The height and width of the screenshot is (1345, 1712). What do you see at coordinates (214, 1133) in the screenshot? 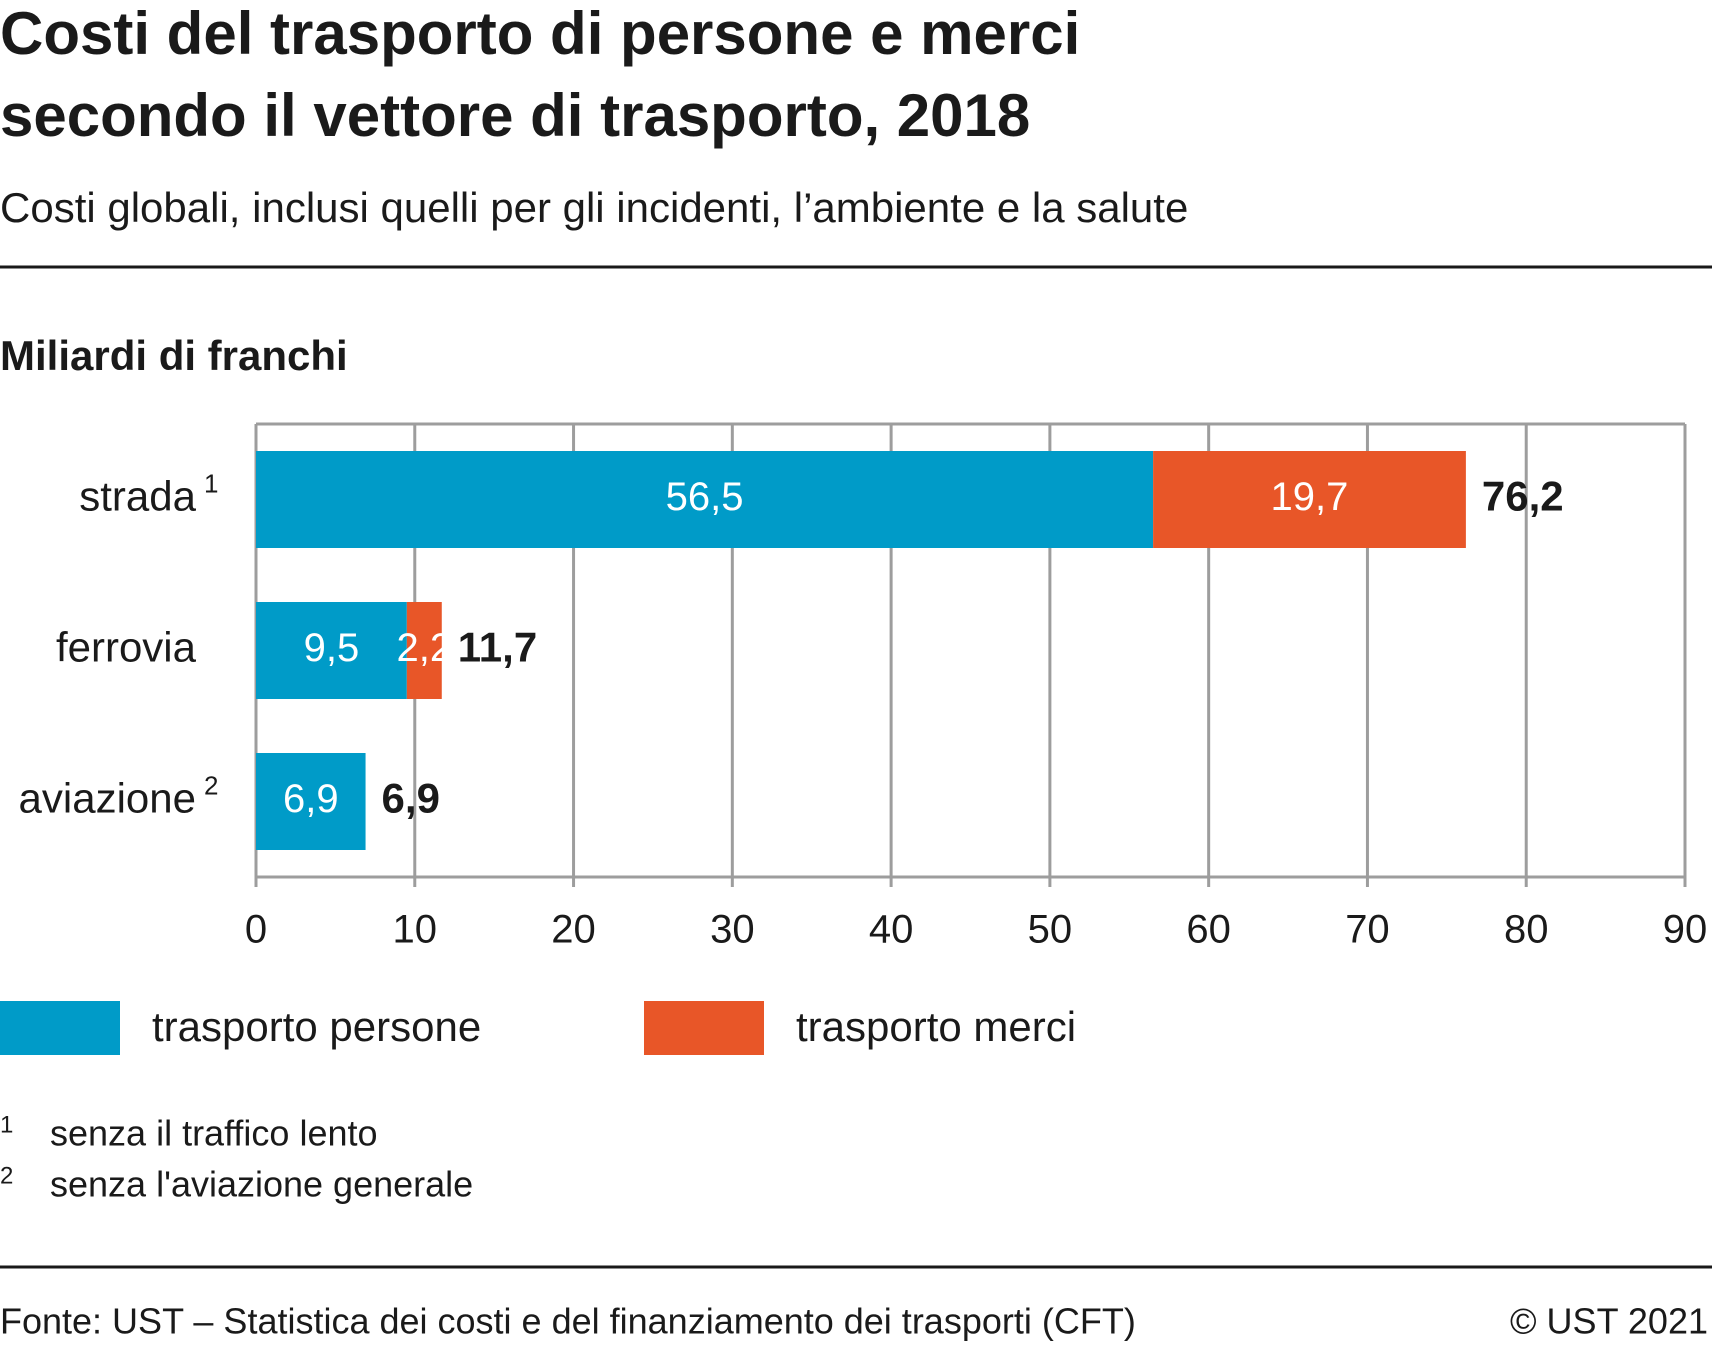
I see `footnote-text: senza il traffico lento` at bounding box center [214, 1133].